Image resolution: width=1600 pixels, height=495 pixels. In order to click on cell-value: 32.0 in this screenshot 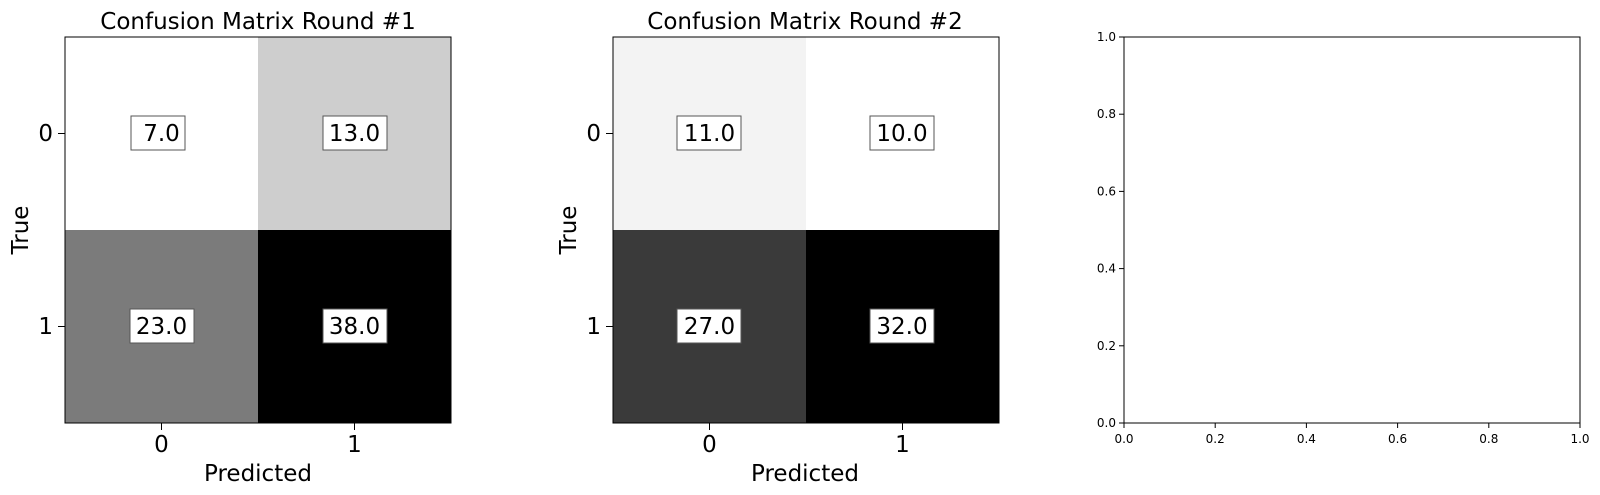, I will do `click(901, 327)`.